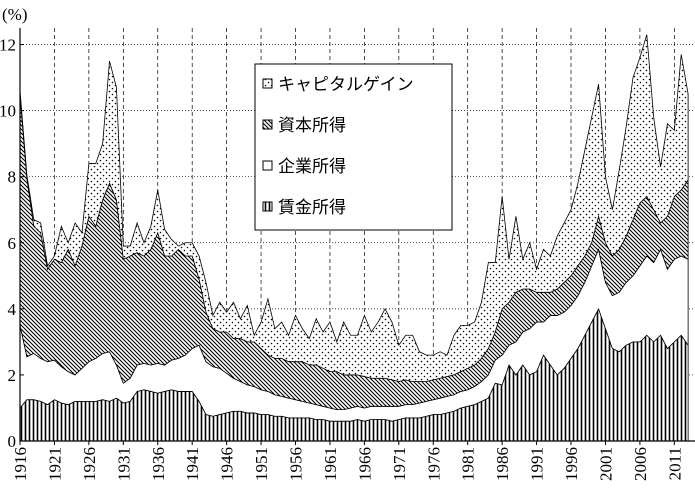  What do you see at coordinates (8, 111) in the screenshot?
I see `y-tick-label: 10` at bounding box center [8, 111].